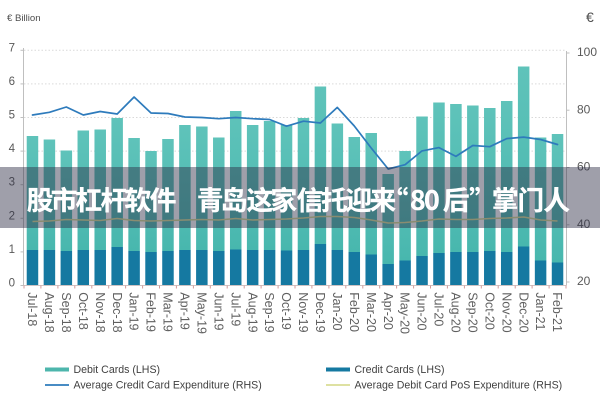 The image size is (600, 400). What do you see at coordinates (472, 312) in the screenshot?
I see `svg-text: Sep-20` at bounding box center [472, 312].